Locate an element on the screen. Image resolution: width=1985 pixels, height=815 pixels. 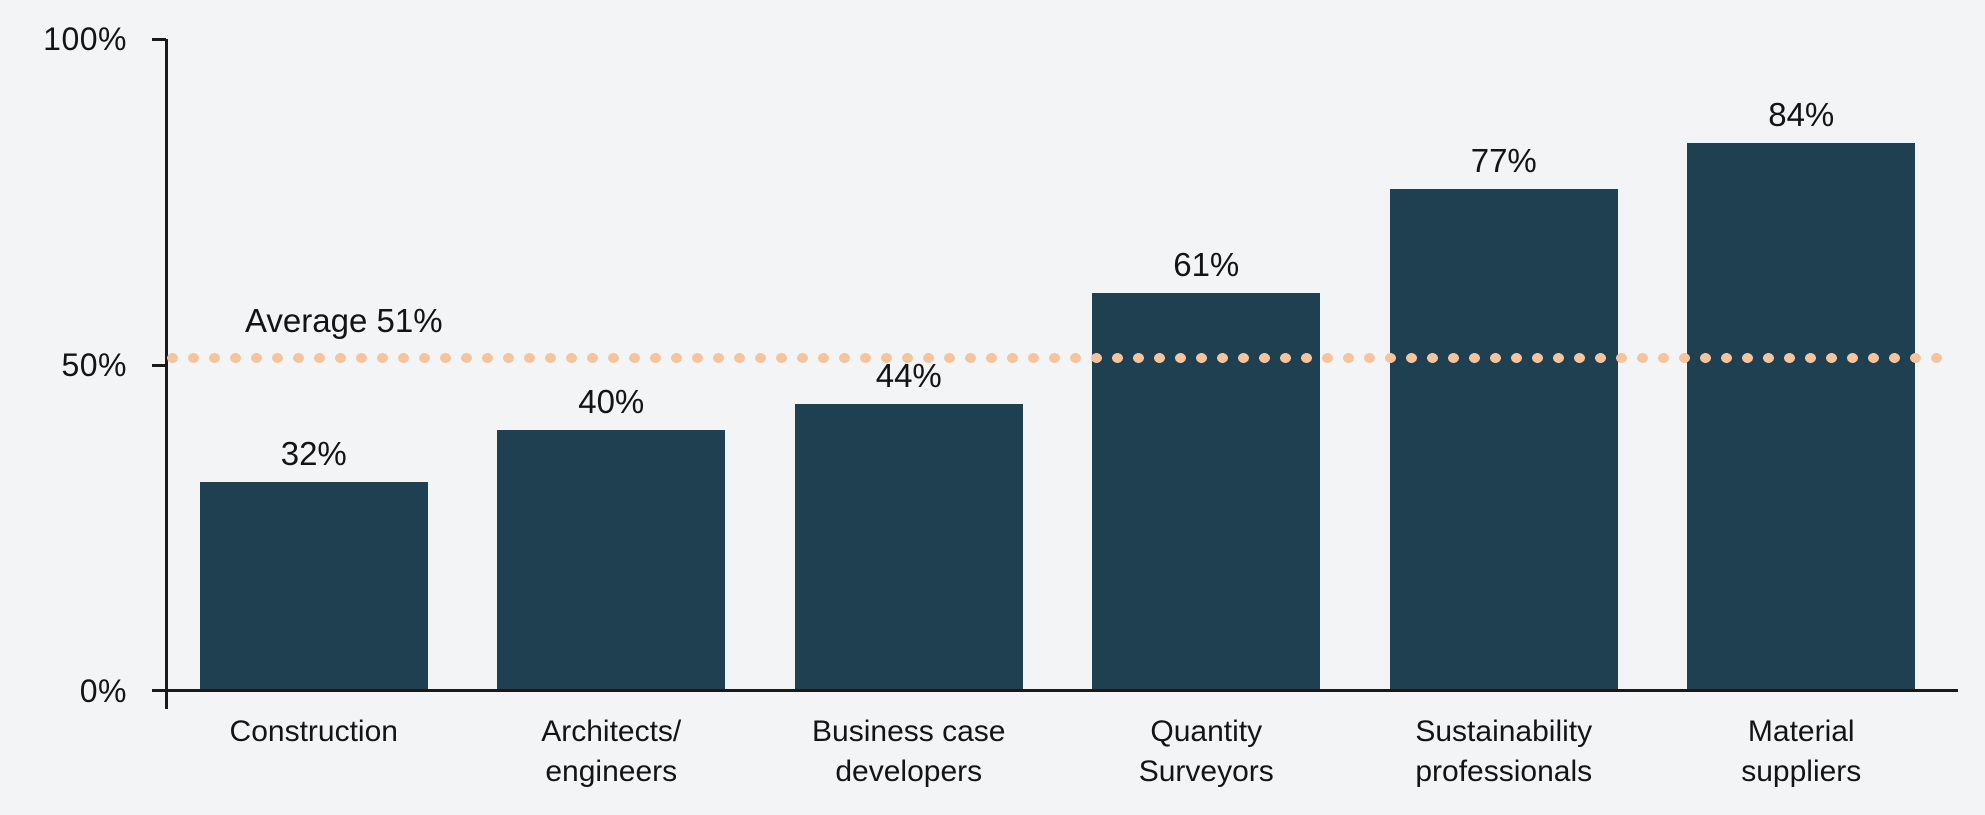
bar-value-label: 44% is located at coordinates (908, 375).